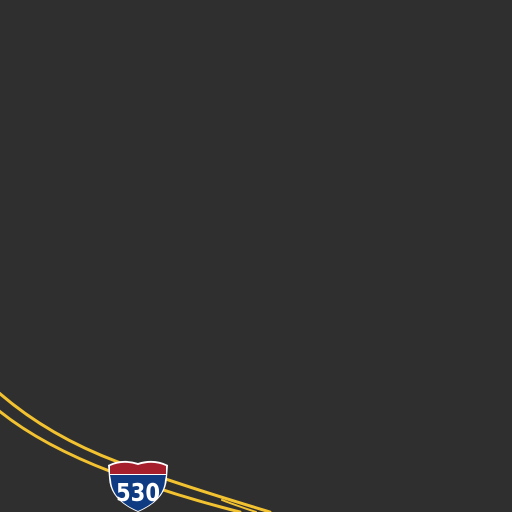  What do you see at coordinates (239, 505) in the screenshot?
I see `highway-ramp` at bounding box center [239, 505].